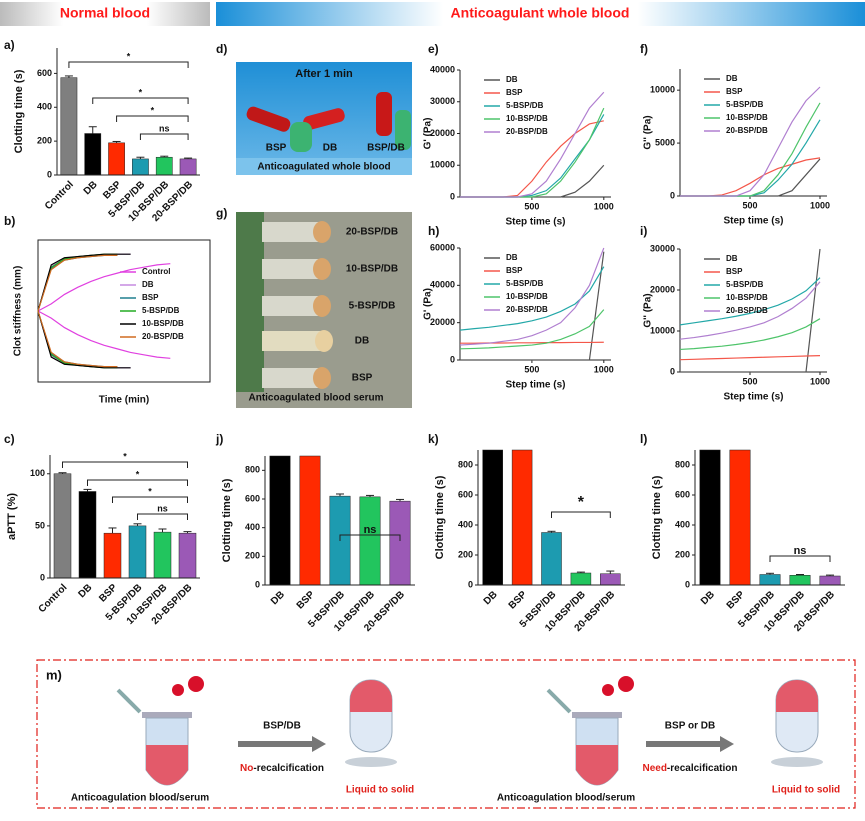  Describe the element at coordinates (18, 311) in the screenshot. I see `y-axis-label: Clot stiffness (mm)` at that location.